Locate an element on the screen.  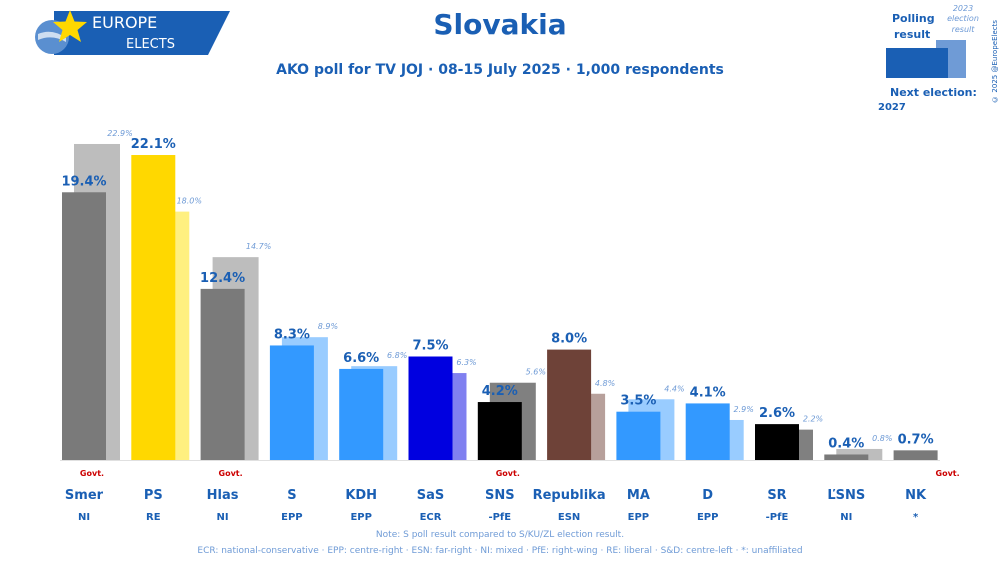
party-label-3: S is located at coordinates (291, 495).